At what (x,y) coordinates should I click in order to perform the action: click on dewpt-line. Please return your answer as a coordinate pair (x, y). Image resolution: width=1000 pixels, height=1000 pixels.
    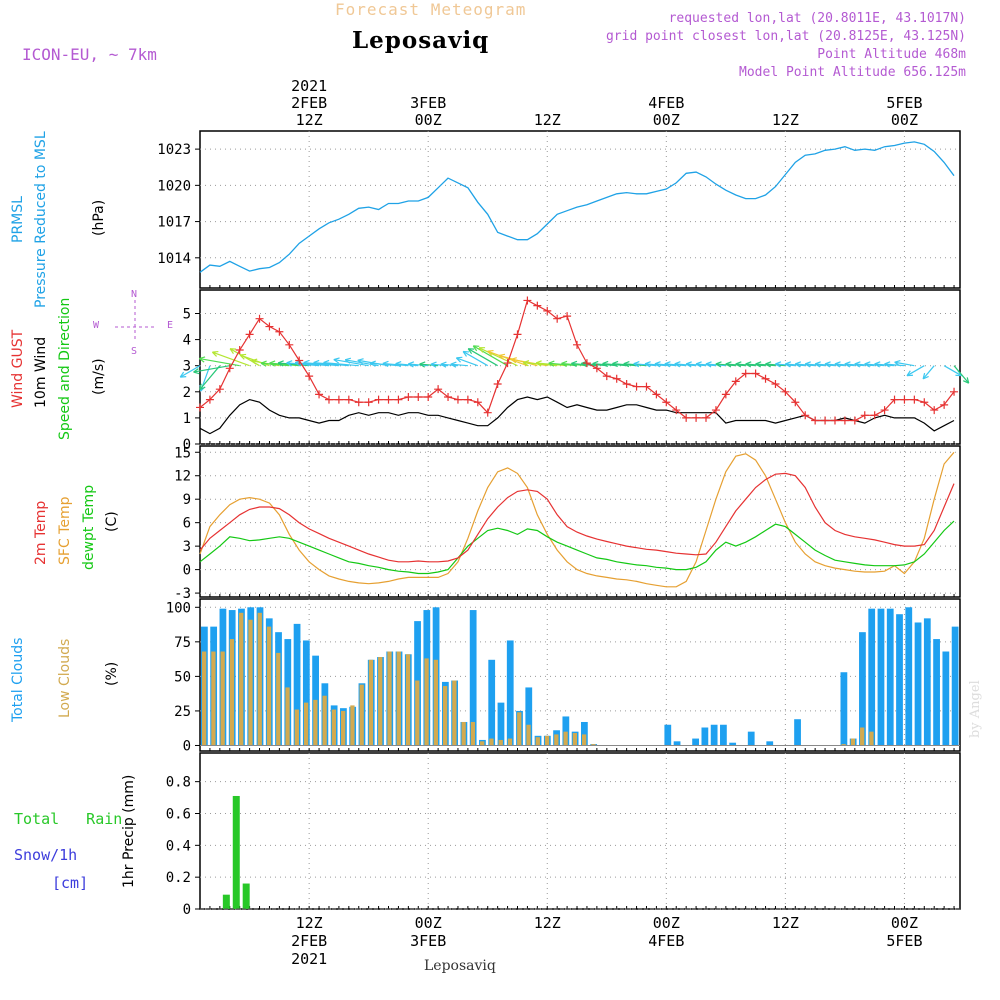
    Looking at the image, I should click on (577, 547).